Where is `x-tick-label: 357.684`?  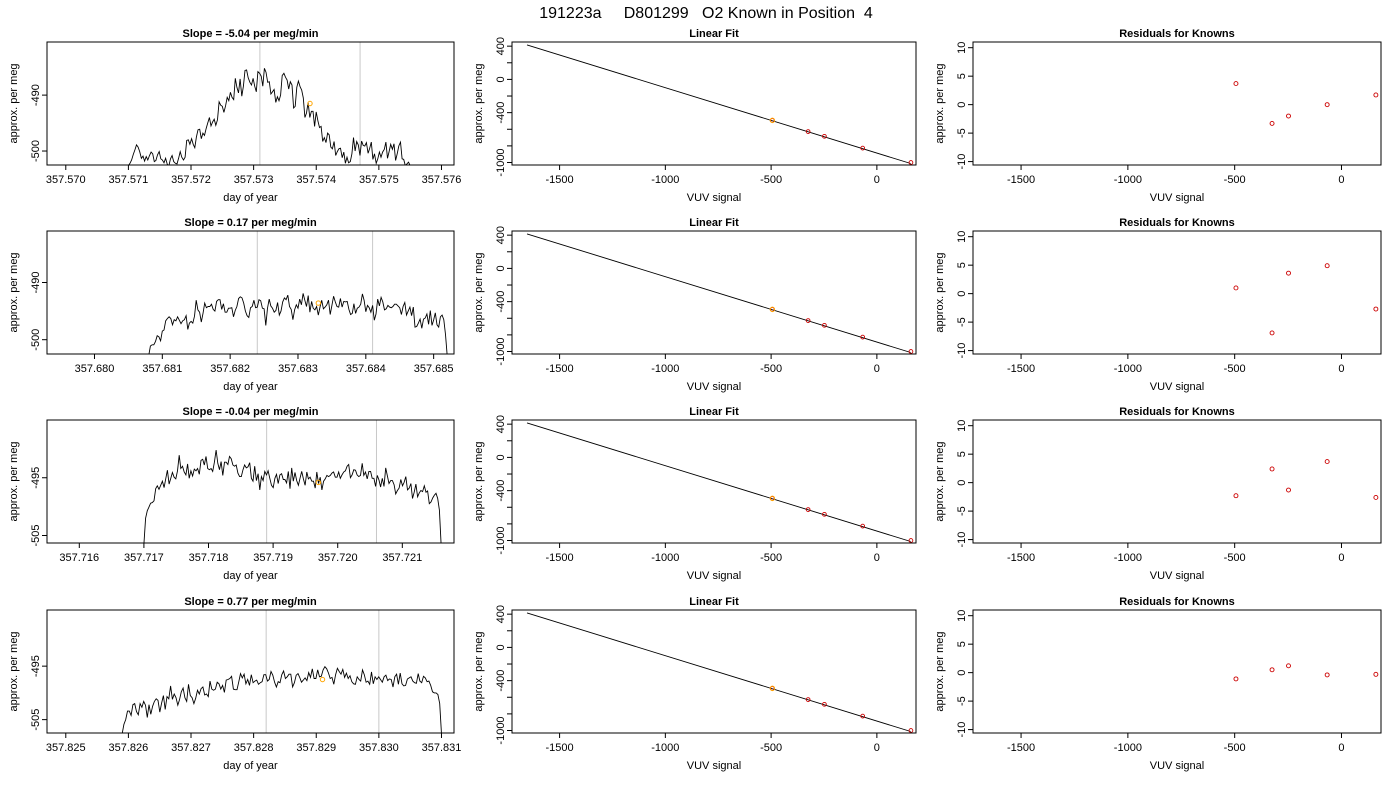 x-tick-label: 357.684 is located at coordinates (366, 369).